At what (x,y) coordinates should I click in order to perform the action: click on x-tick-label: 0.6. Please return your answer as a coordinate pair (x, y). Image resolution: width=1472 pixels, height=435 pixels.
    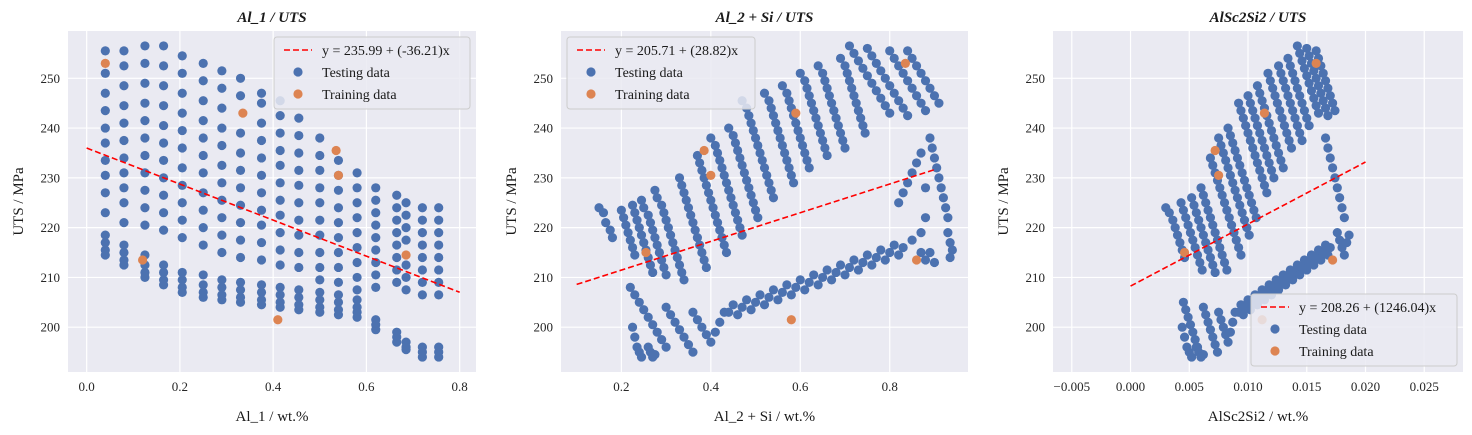
    Looking at the image, I should click on (800, 386).